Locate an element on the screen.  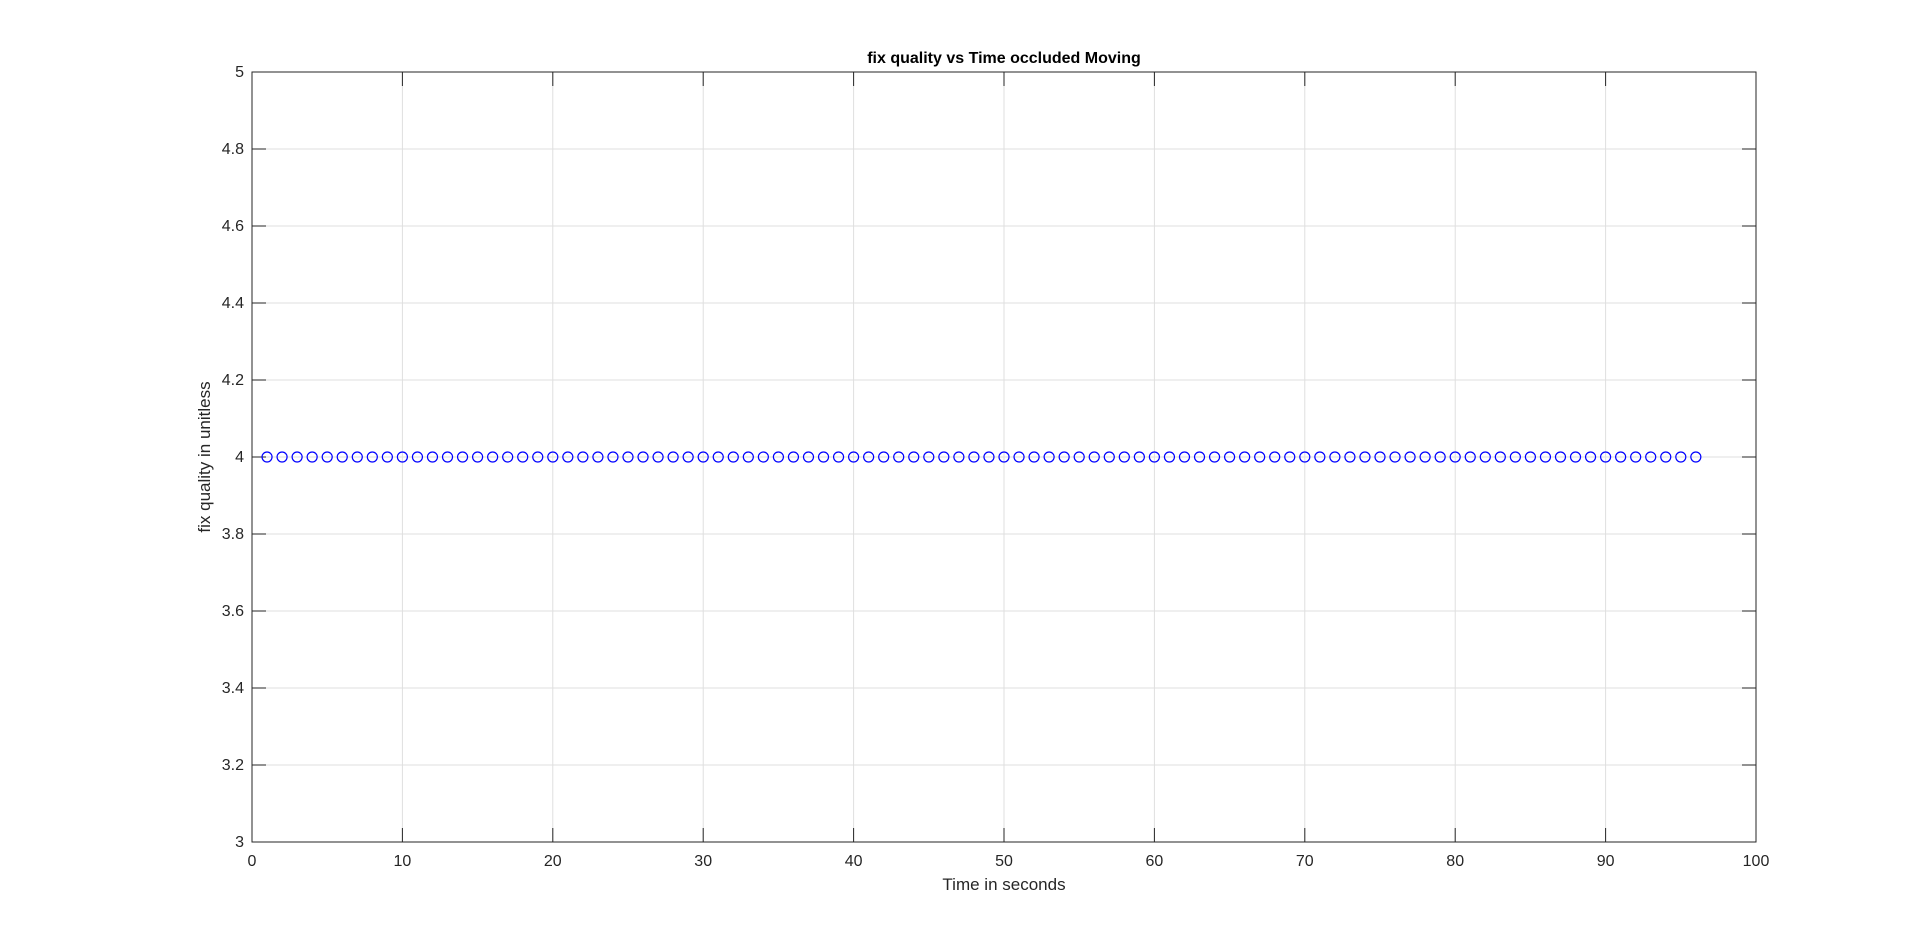
x-tick-label: 90 is located at coordinates (1606, 861).